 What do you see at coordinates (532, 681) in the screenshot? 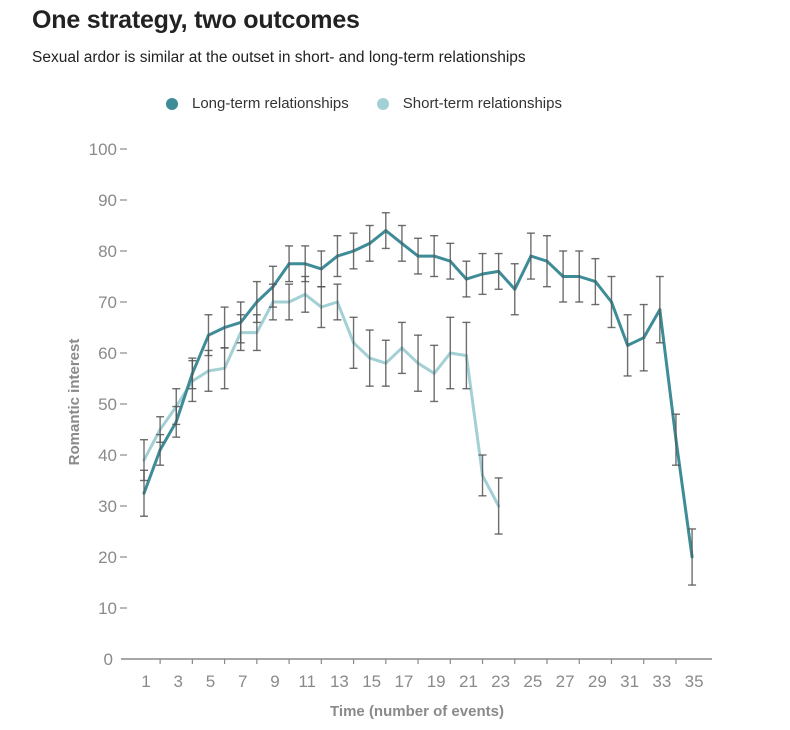
I see `x-tick-label: 25` at bounding box center [532, 681].